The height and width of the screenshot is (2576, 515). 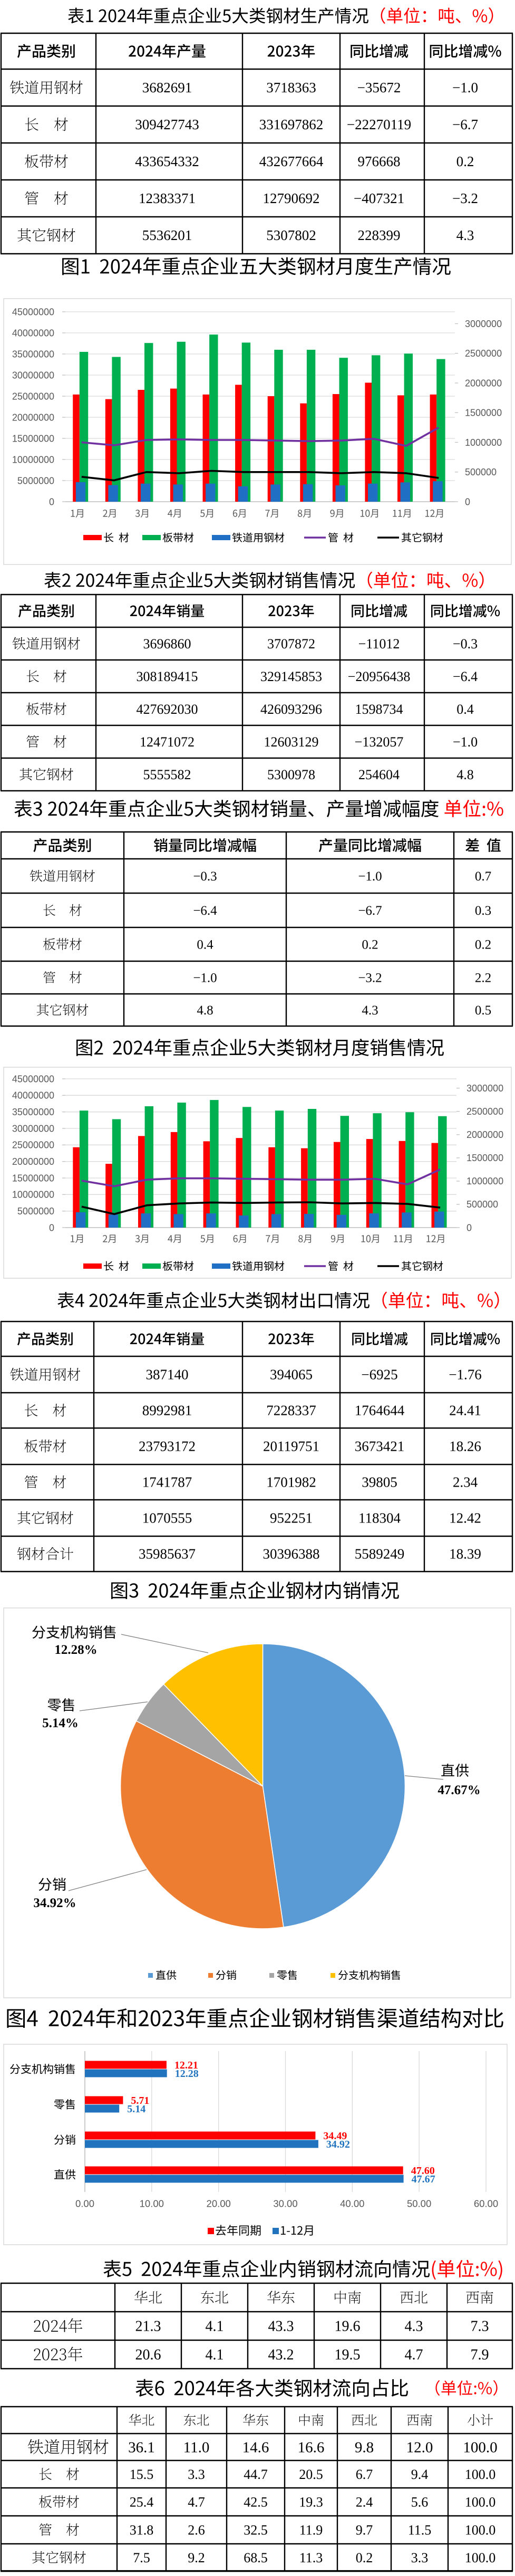 I want to click on svg-text: 118304, so click(x=379, y=1518).